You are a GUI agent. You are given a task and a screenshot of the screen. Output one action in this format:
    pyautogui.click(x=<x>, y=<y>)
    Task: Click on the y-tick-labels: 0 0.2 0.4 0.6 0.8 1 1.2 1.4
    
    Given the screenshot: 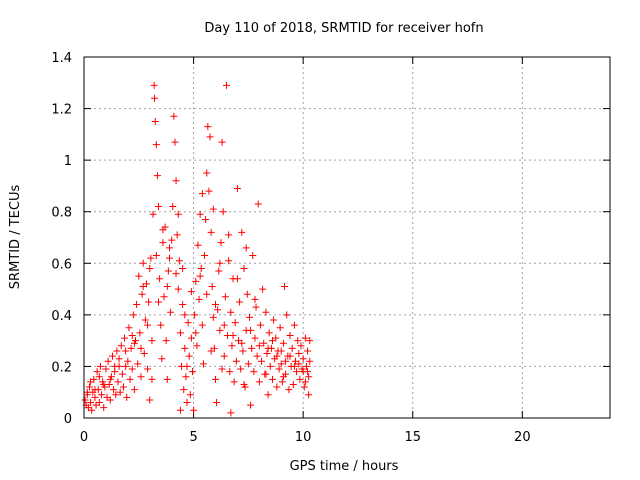 What is the action you would take?
    pyautogui.click(x=61, y=239)
    